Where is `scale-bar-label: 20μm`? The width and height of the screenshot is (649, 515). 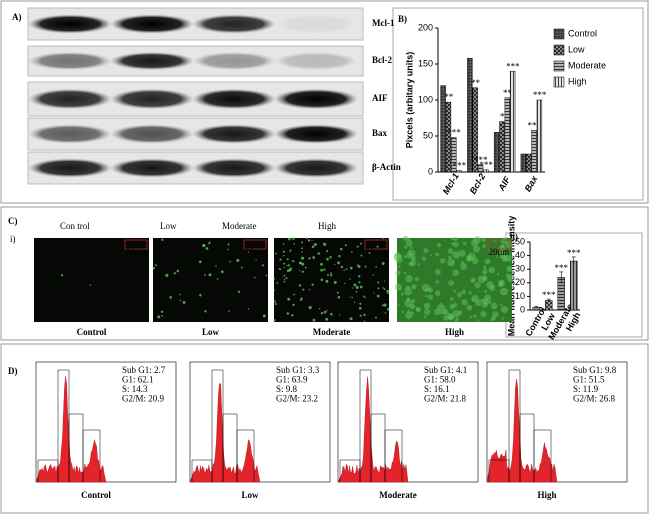
scale-bar-label: 20μm is located at coordinates (255, 252).